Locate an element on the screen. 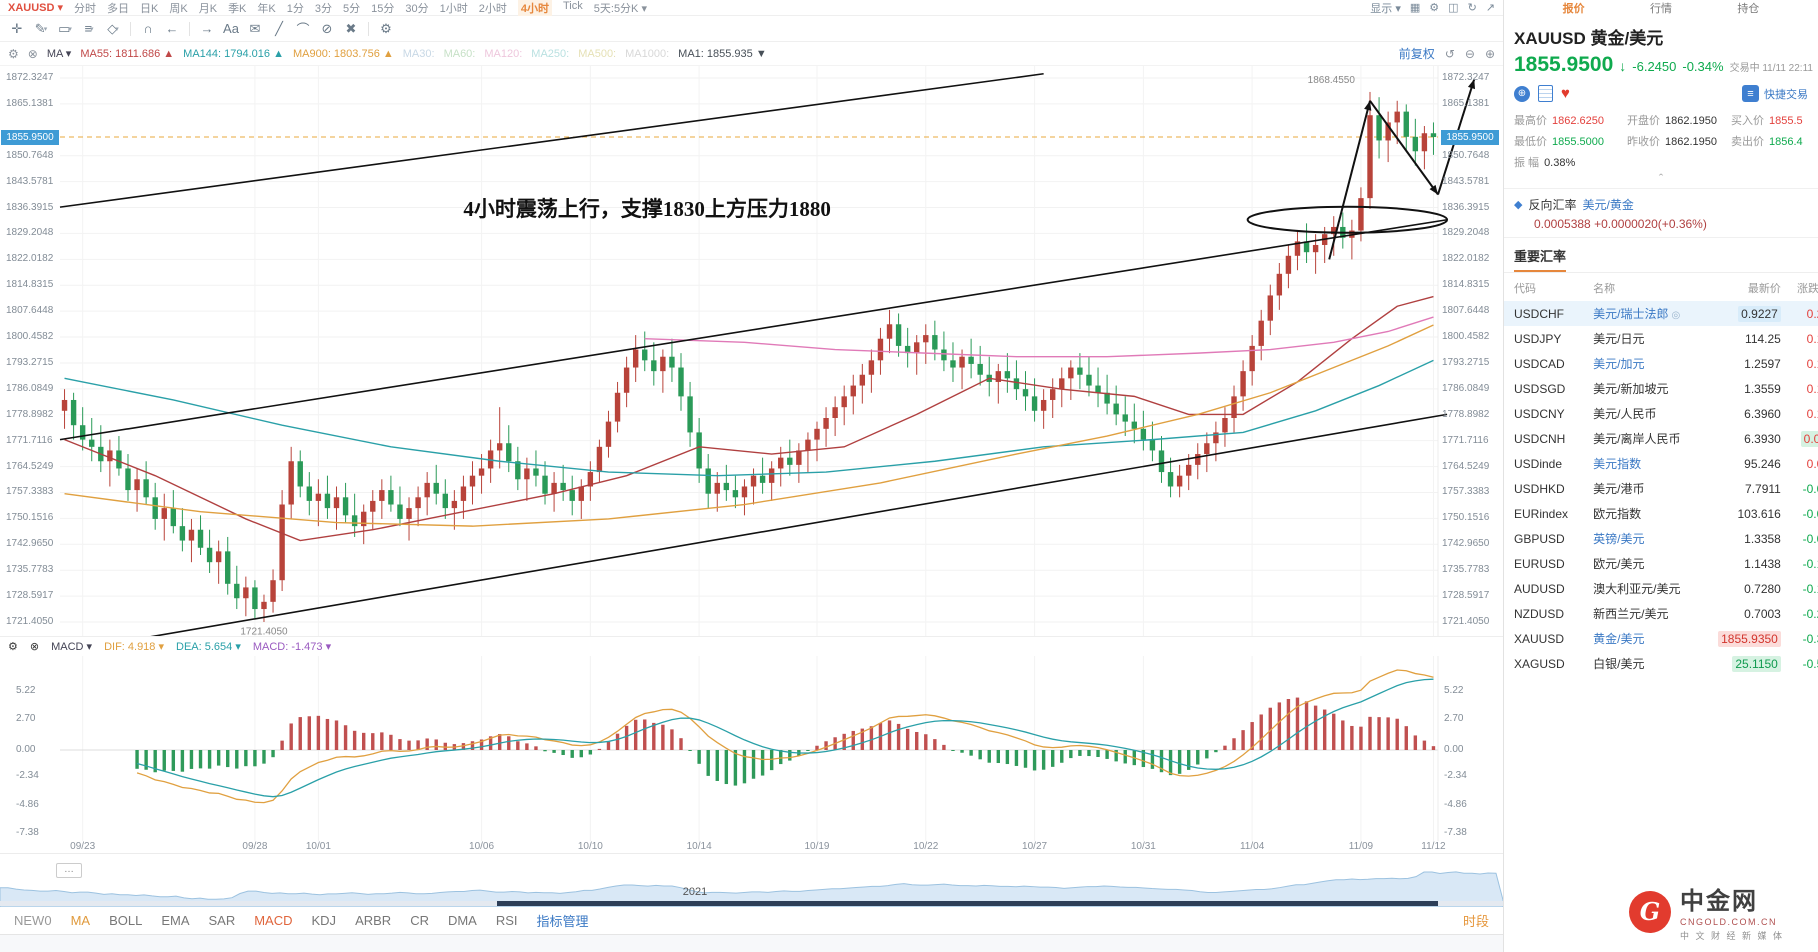 The image size is (1818, 952). indicator-tab-EMA: EMA is located at coordinates (175, 920).